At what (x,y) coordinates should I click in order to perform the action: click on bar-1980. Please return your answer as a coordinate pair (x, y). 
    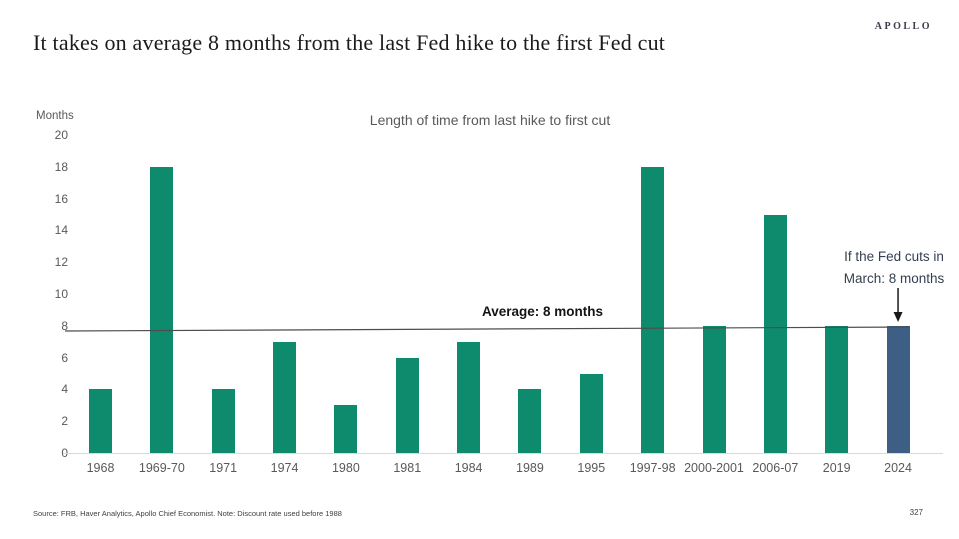
    Looking at the image, I should click on (346, 429).